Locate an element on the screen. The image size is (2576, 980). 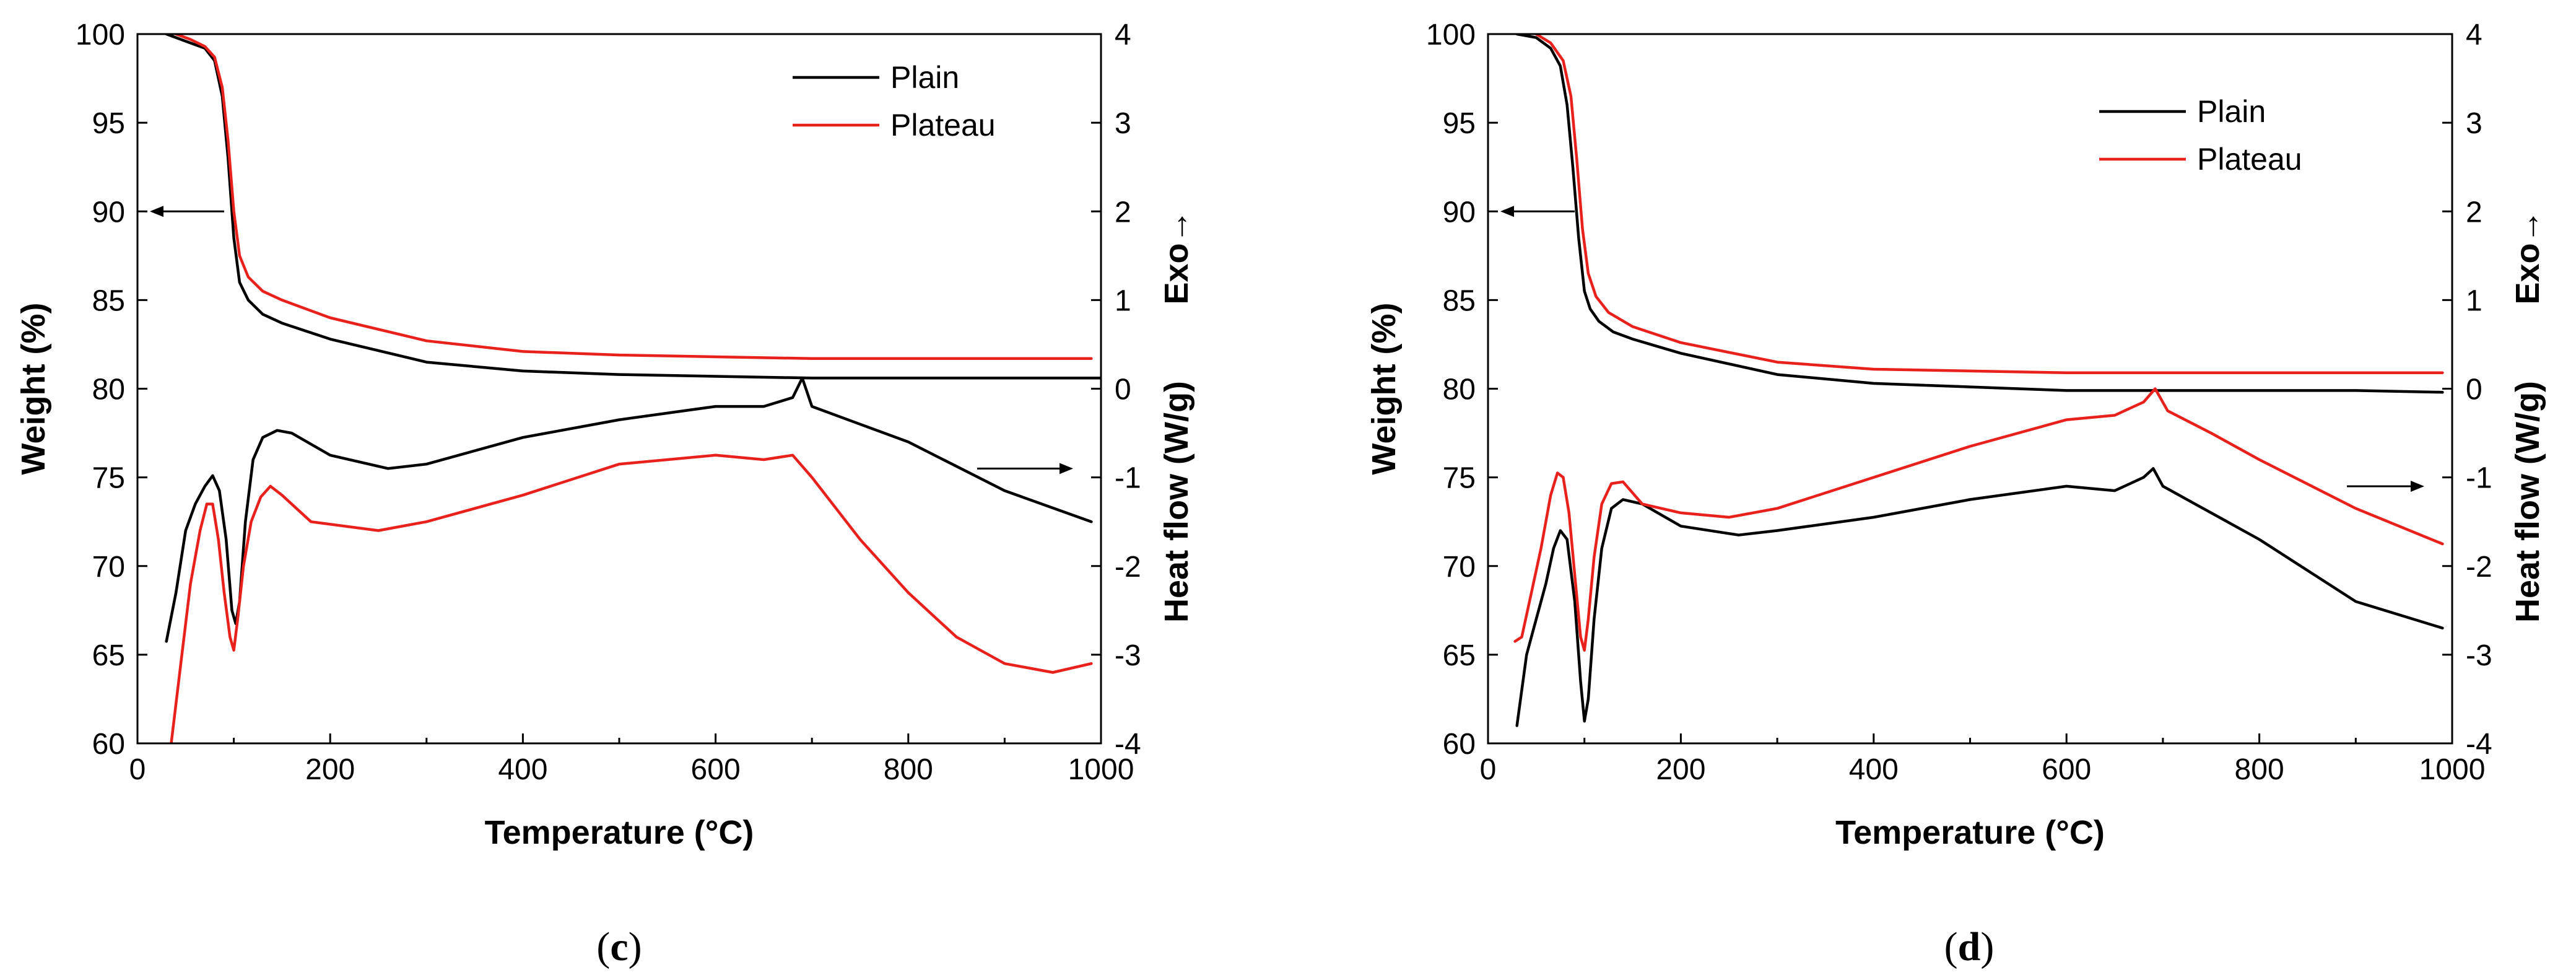
panel-caption: (d) is located at coordinates (1969, 946).